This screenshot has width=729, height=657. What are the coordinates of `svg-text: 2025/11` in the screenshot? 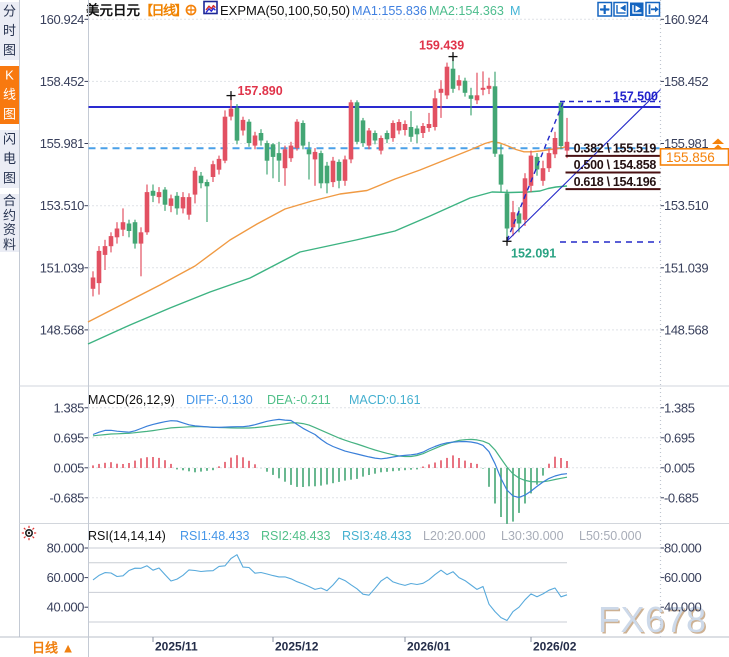 It's located at (176, 647).